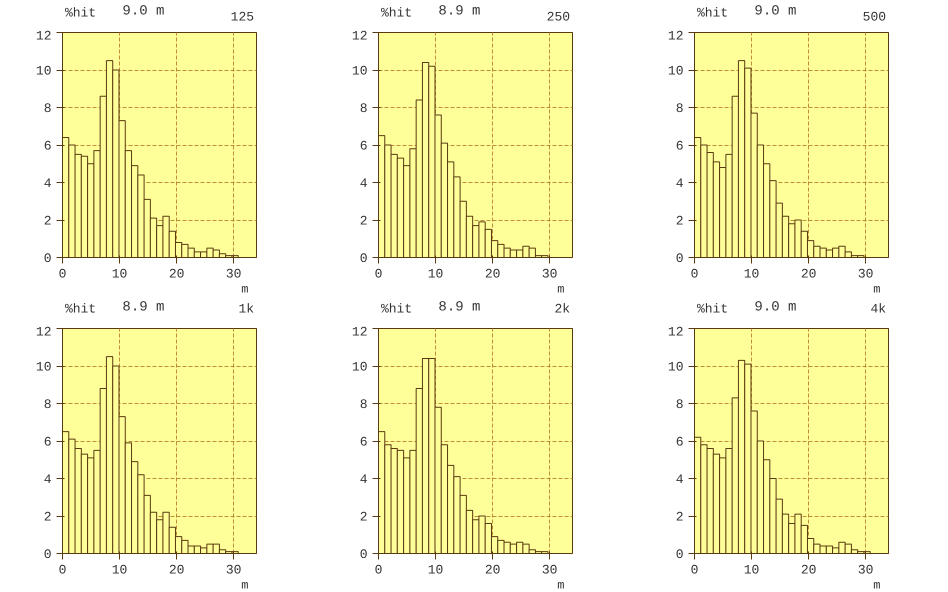 This screenshot has height=592, width=948. What do you see at coordinates (874, 17) in the screenshot?
I see `chart-subtitle: 500` at bounding box center [874, 17].